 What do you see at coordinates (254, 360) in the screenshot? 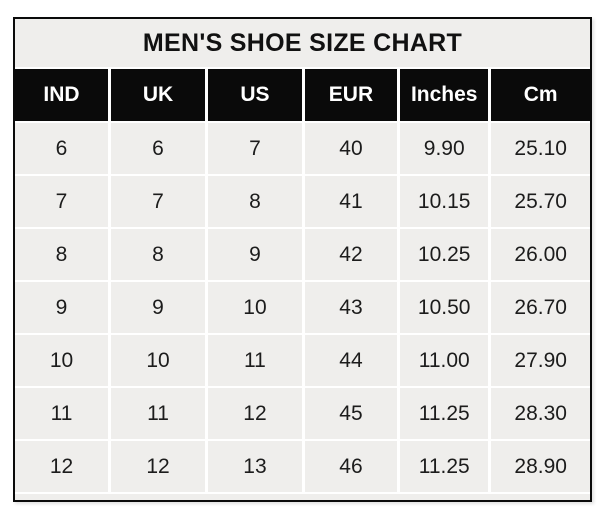
I see `cell-us: 11` at bounding box center [254, 360].